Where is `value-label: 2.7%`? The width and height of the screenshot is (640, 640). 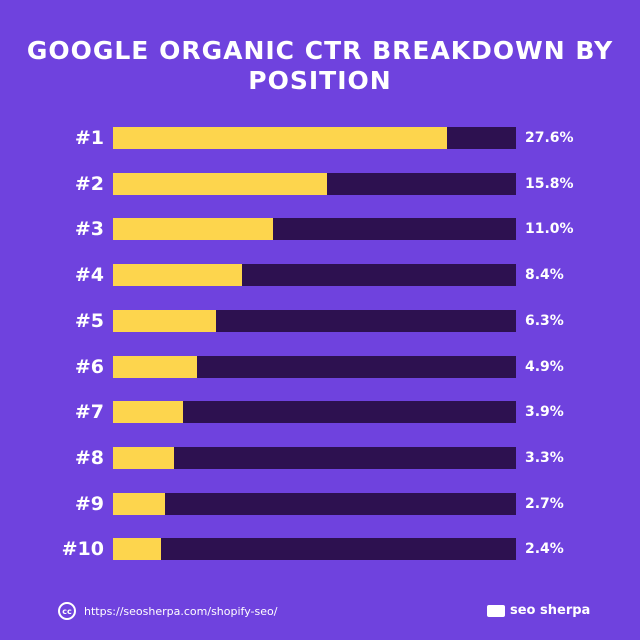
value-label: 2.7% is located at coordinates (544, 503).